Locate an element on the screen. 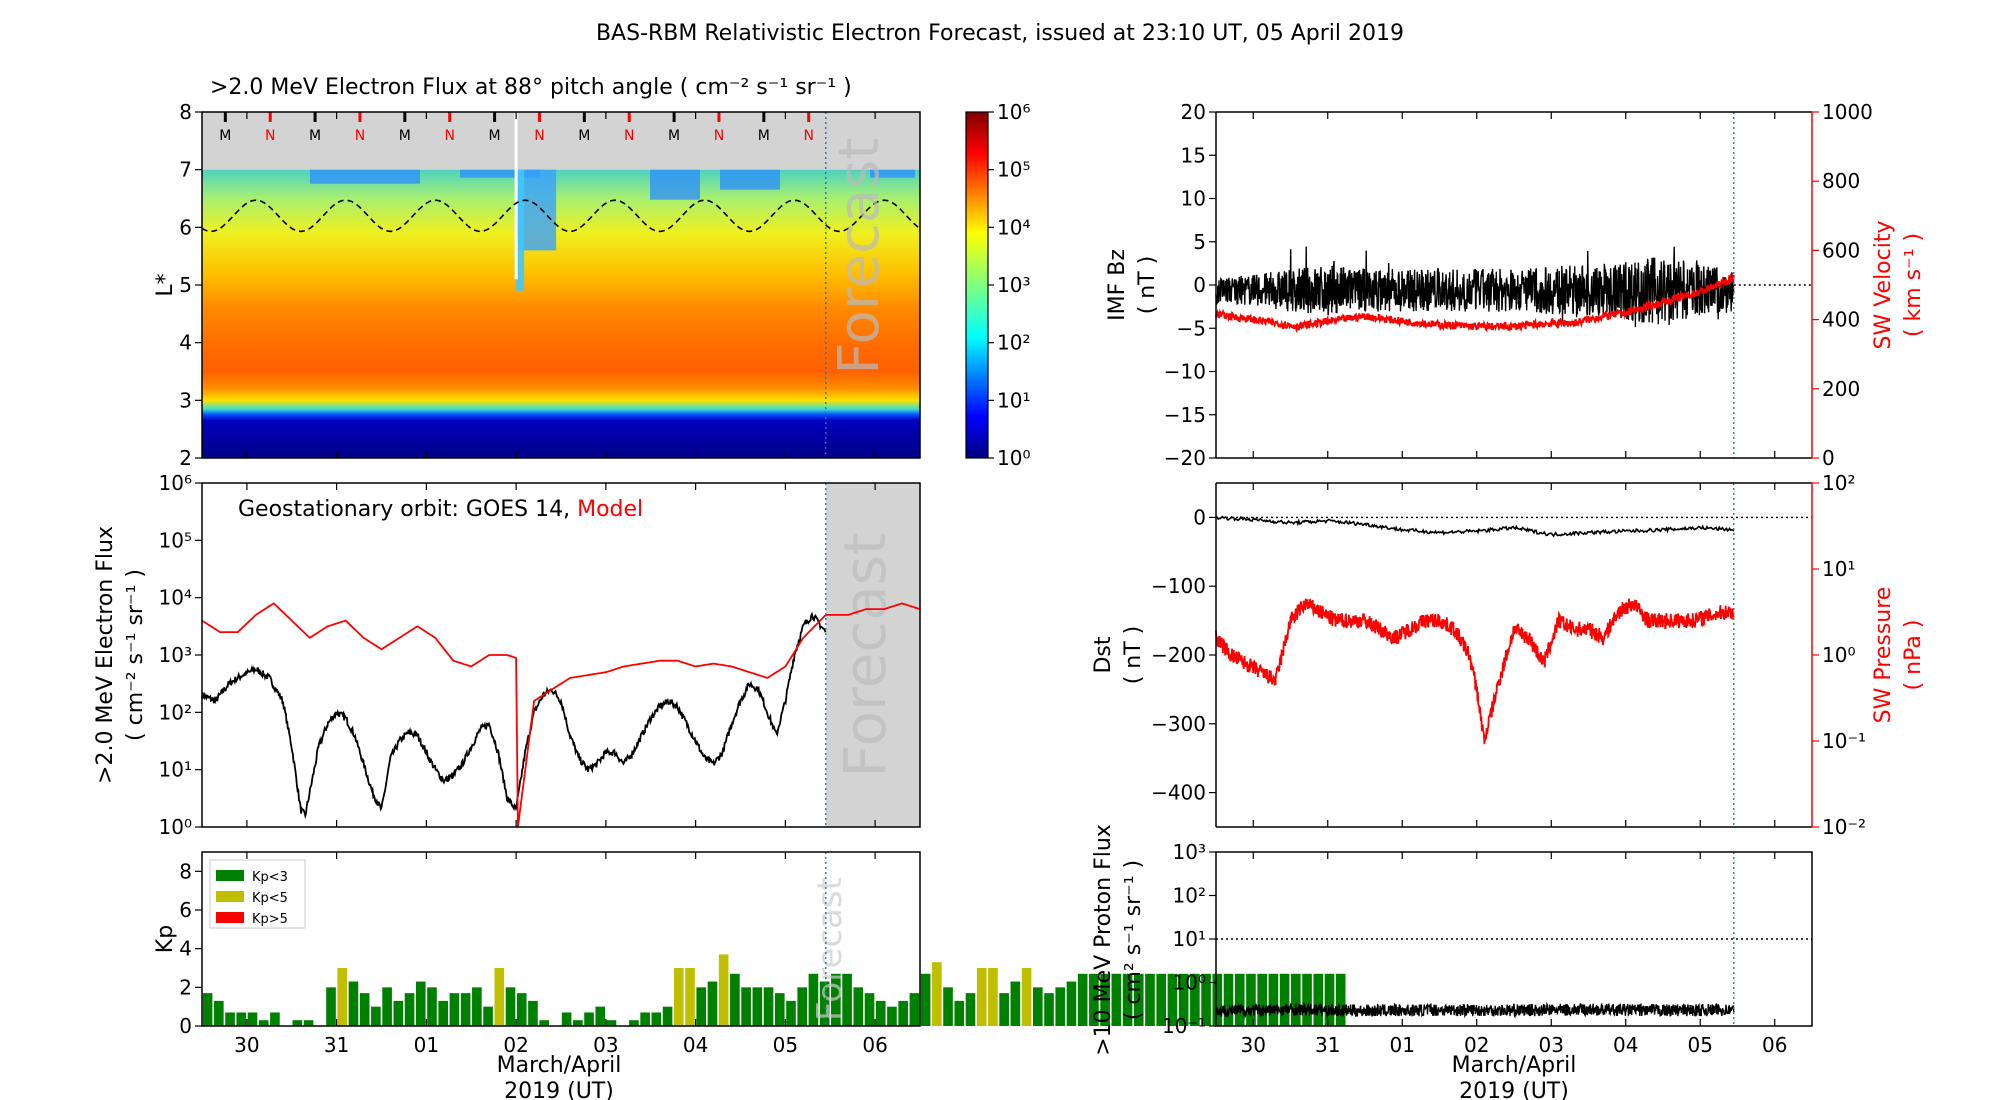 This screenshot has width=2000, height=1100. y-axis-label-right-units: ( nPa ) is located at coordinates (1913, 655).